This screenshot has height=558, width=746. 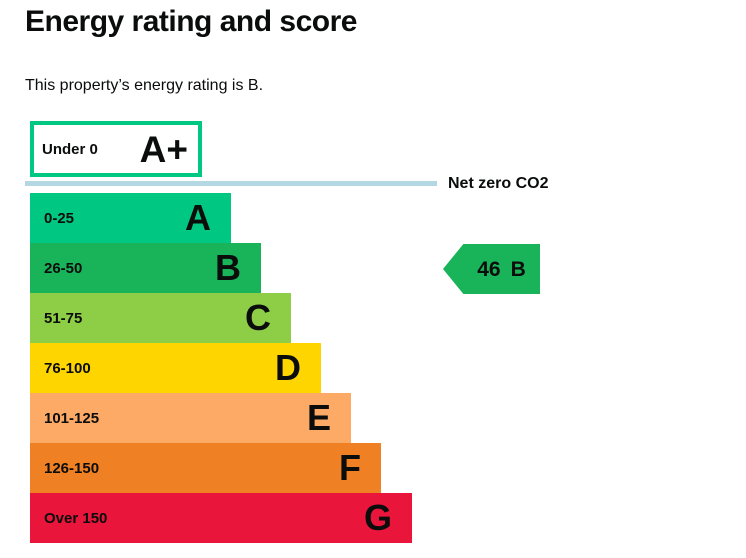 What do you see at coordinates (70, 149) in the screenshot?
I see `band-range-label: Under 0` at bounding box center [70, 149].